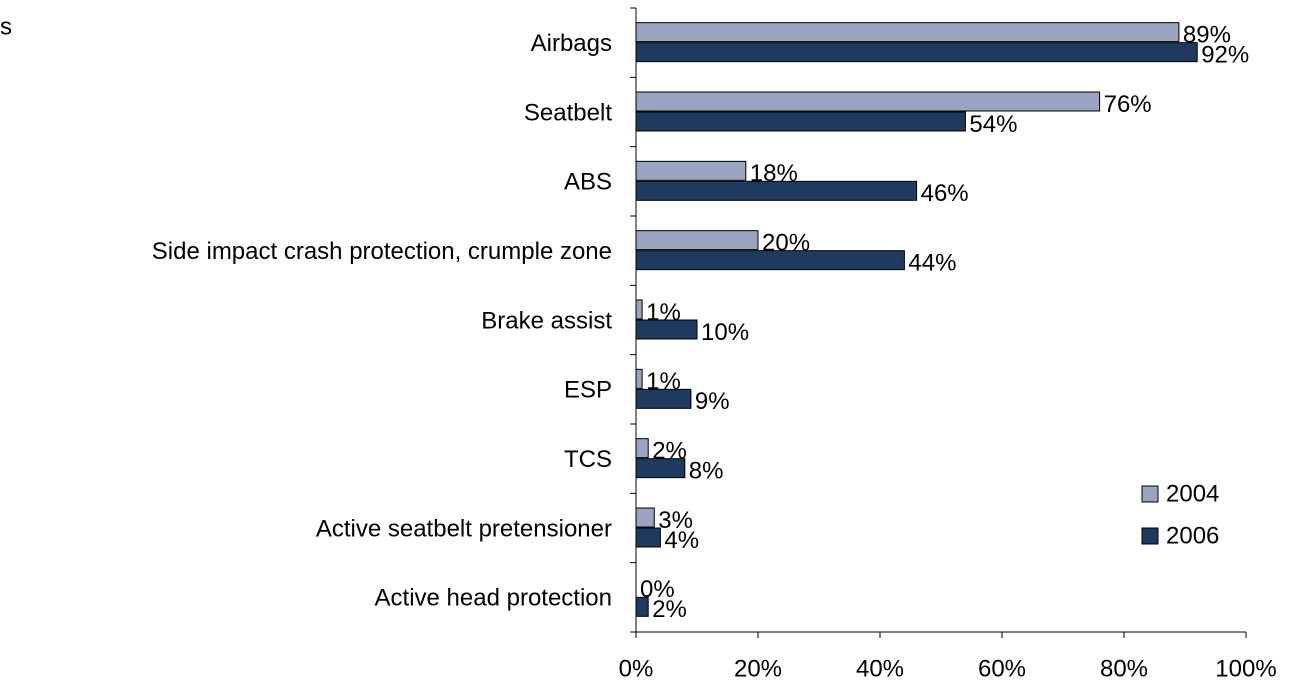 The width and height of the screenshot is (1297, 686). What do you see at coordinates (636, 668) in the screenshot?
I see `x-tick-label: 0%` at bounding box center [636, 668].